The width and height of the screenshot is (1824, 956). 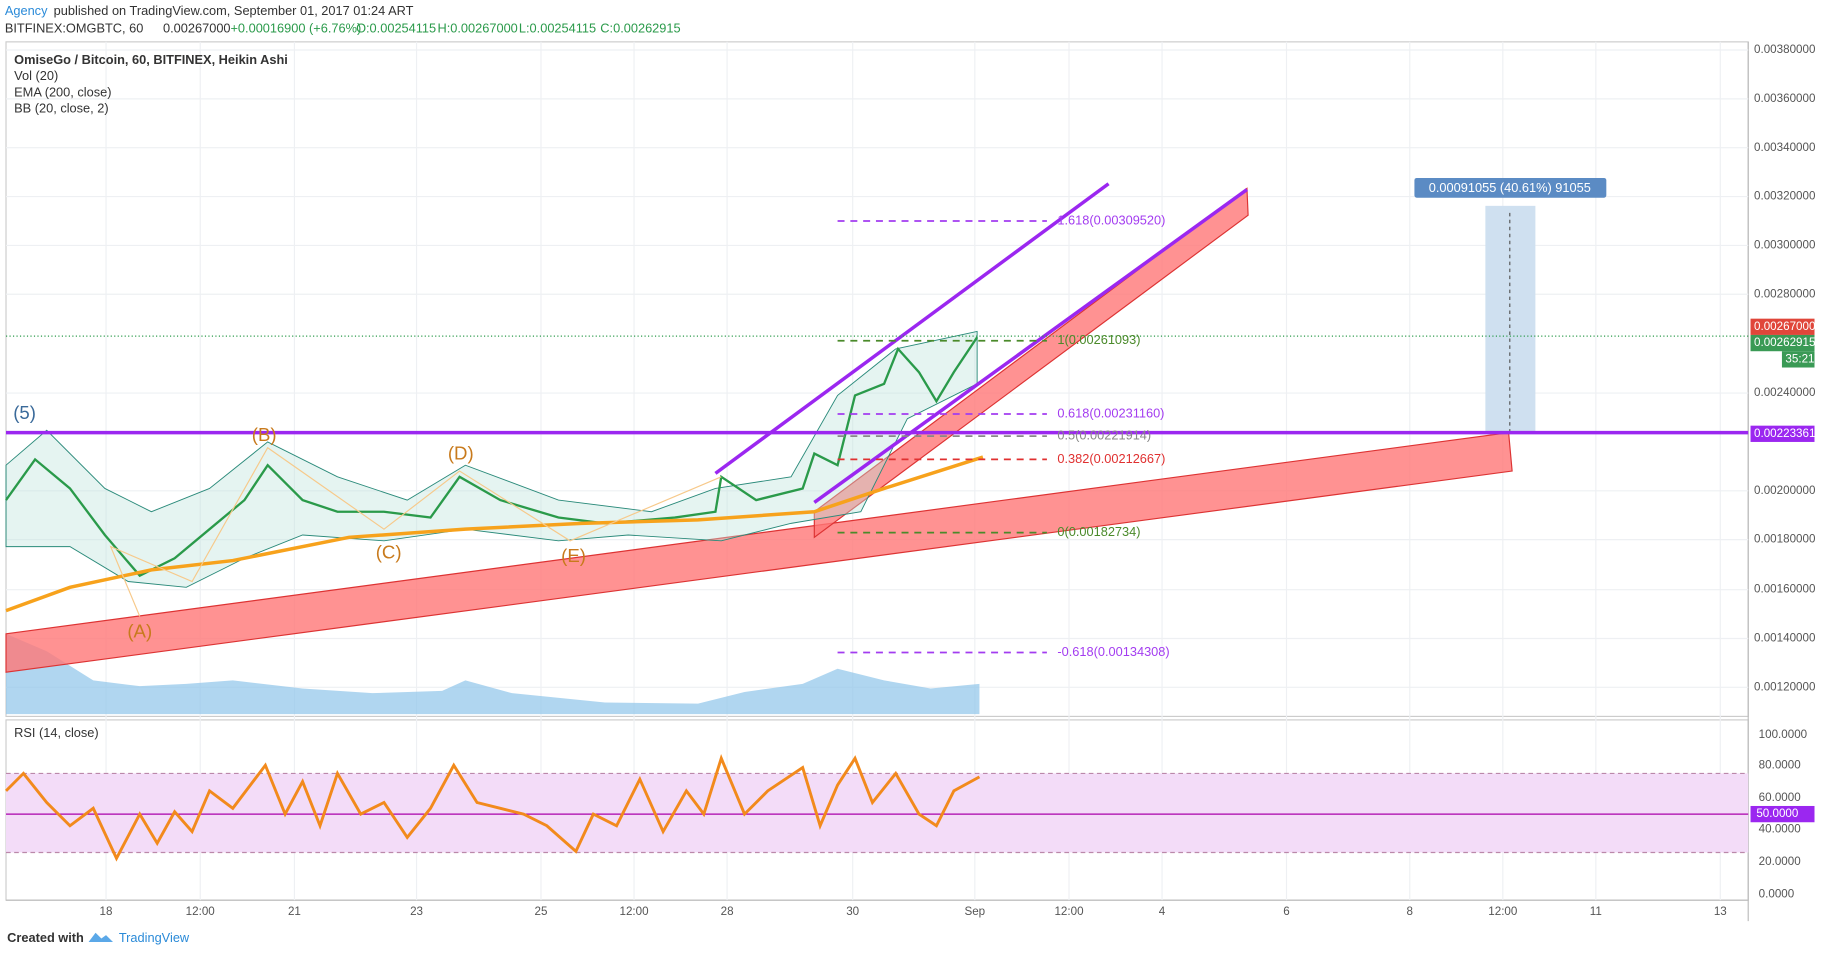 What do you see at coordinates (294, 911) in the screenshot?
I see `time-tick-label: 21` at bounding box center [294, 911].